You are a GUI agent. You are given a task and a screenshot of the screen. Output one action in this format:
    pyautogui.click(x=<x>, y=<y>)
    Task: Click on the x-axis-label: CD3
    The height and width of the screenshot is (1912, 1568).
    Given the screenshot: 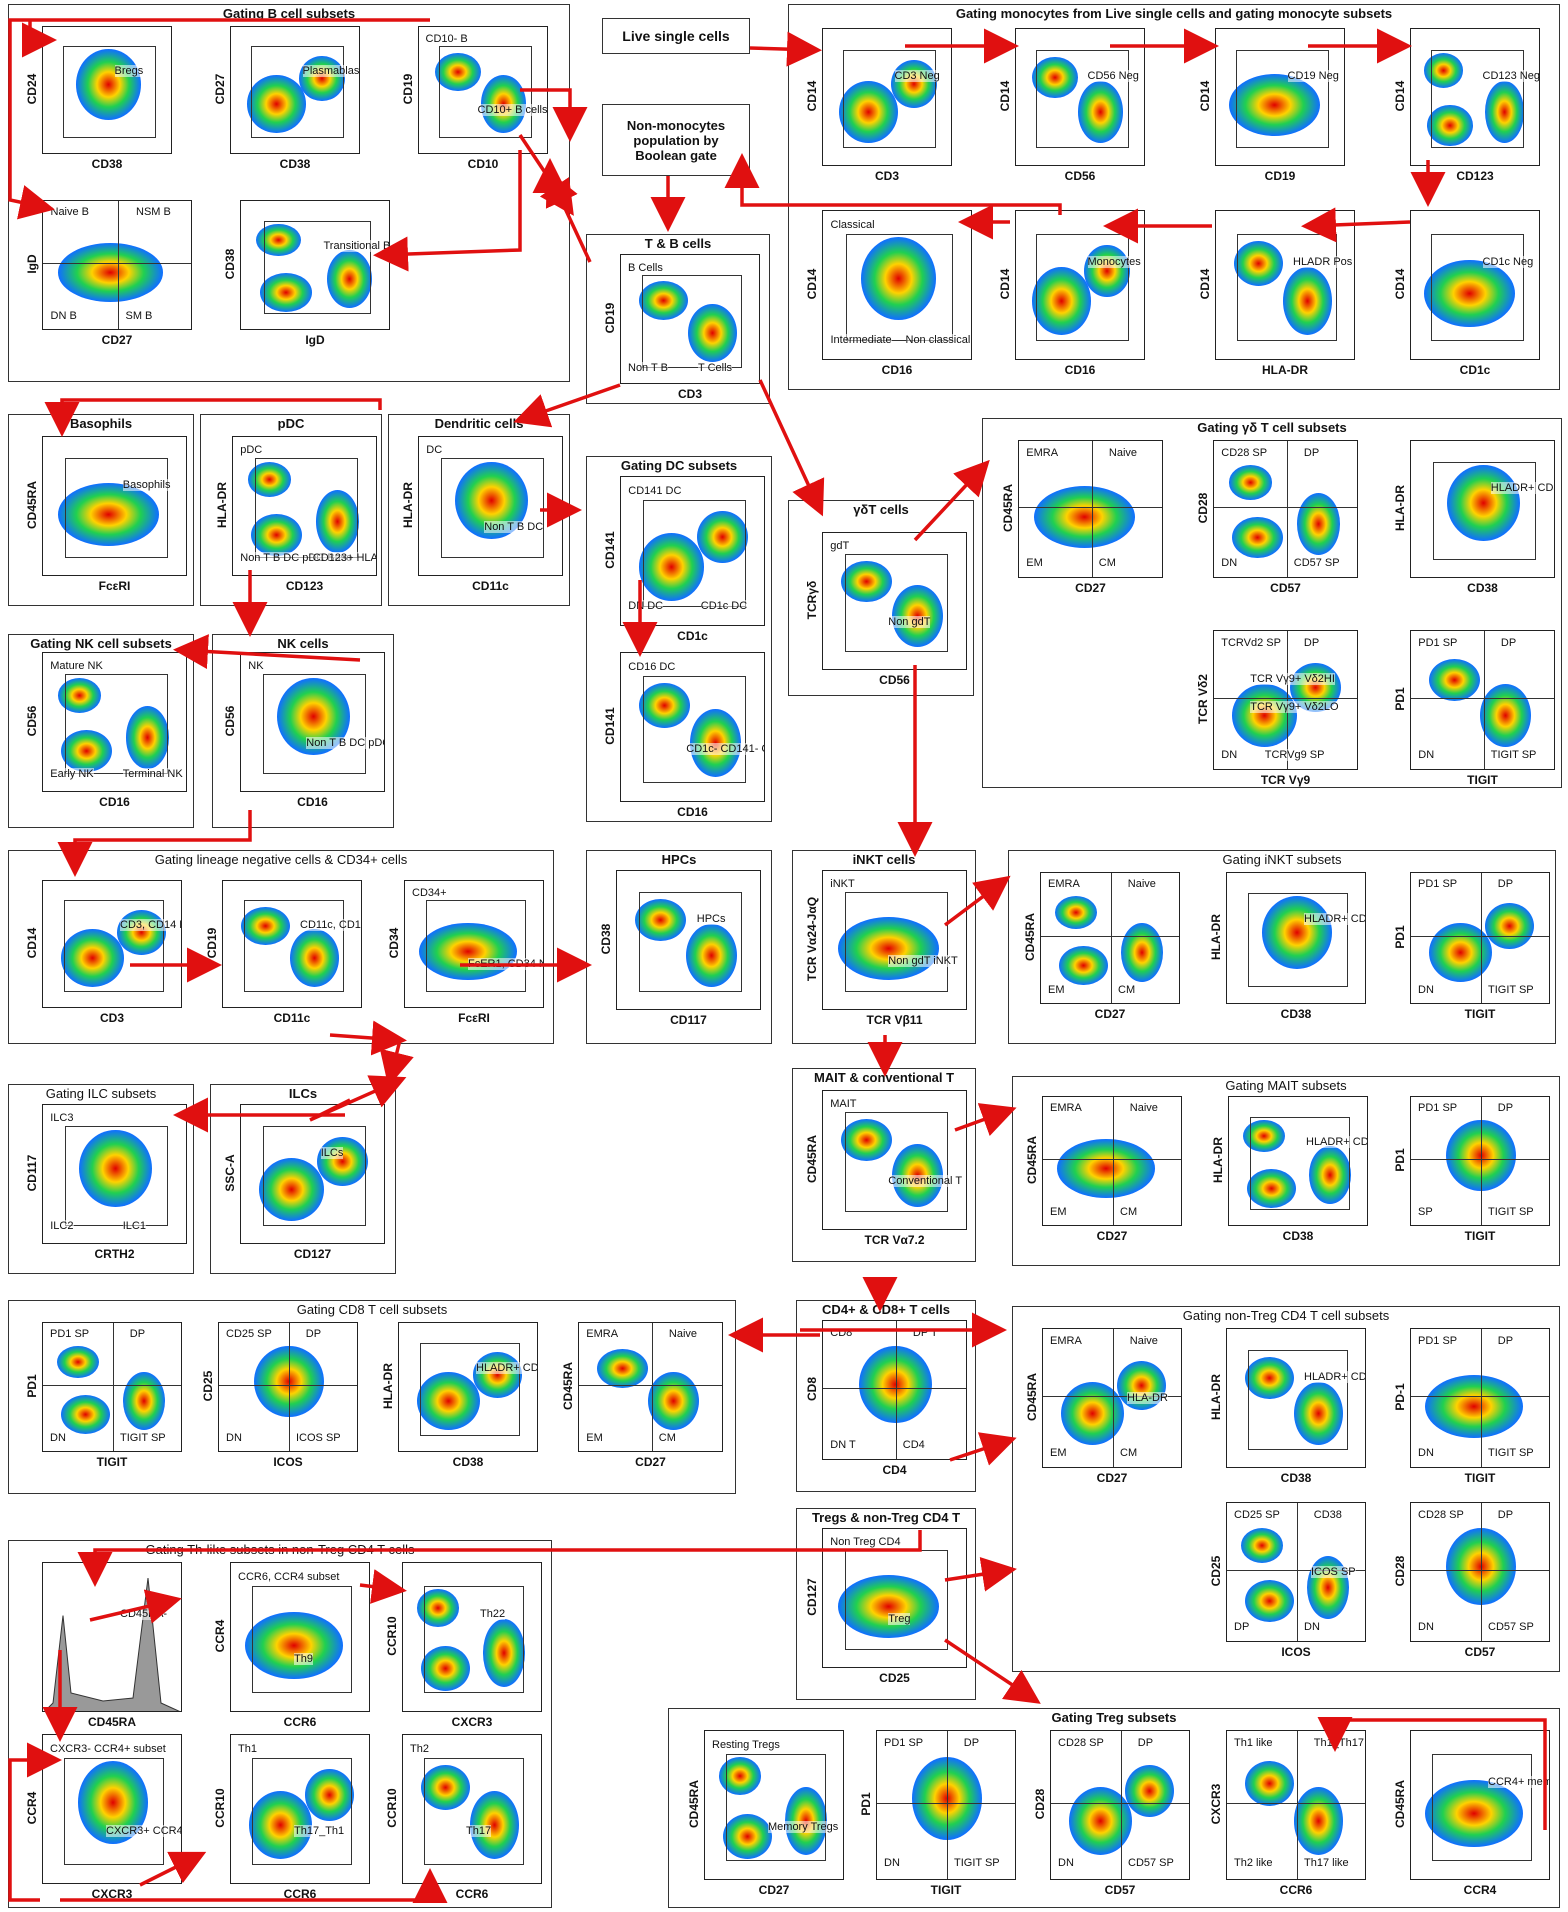 What is the action you would take?
    pyautogui.click(x=886, y=176)
    